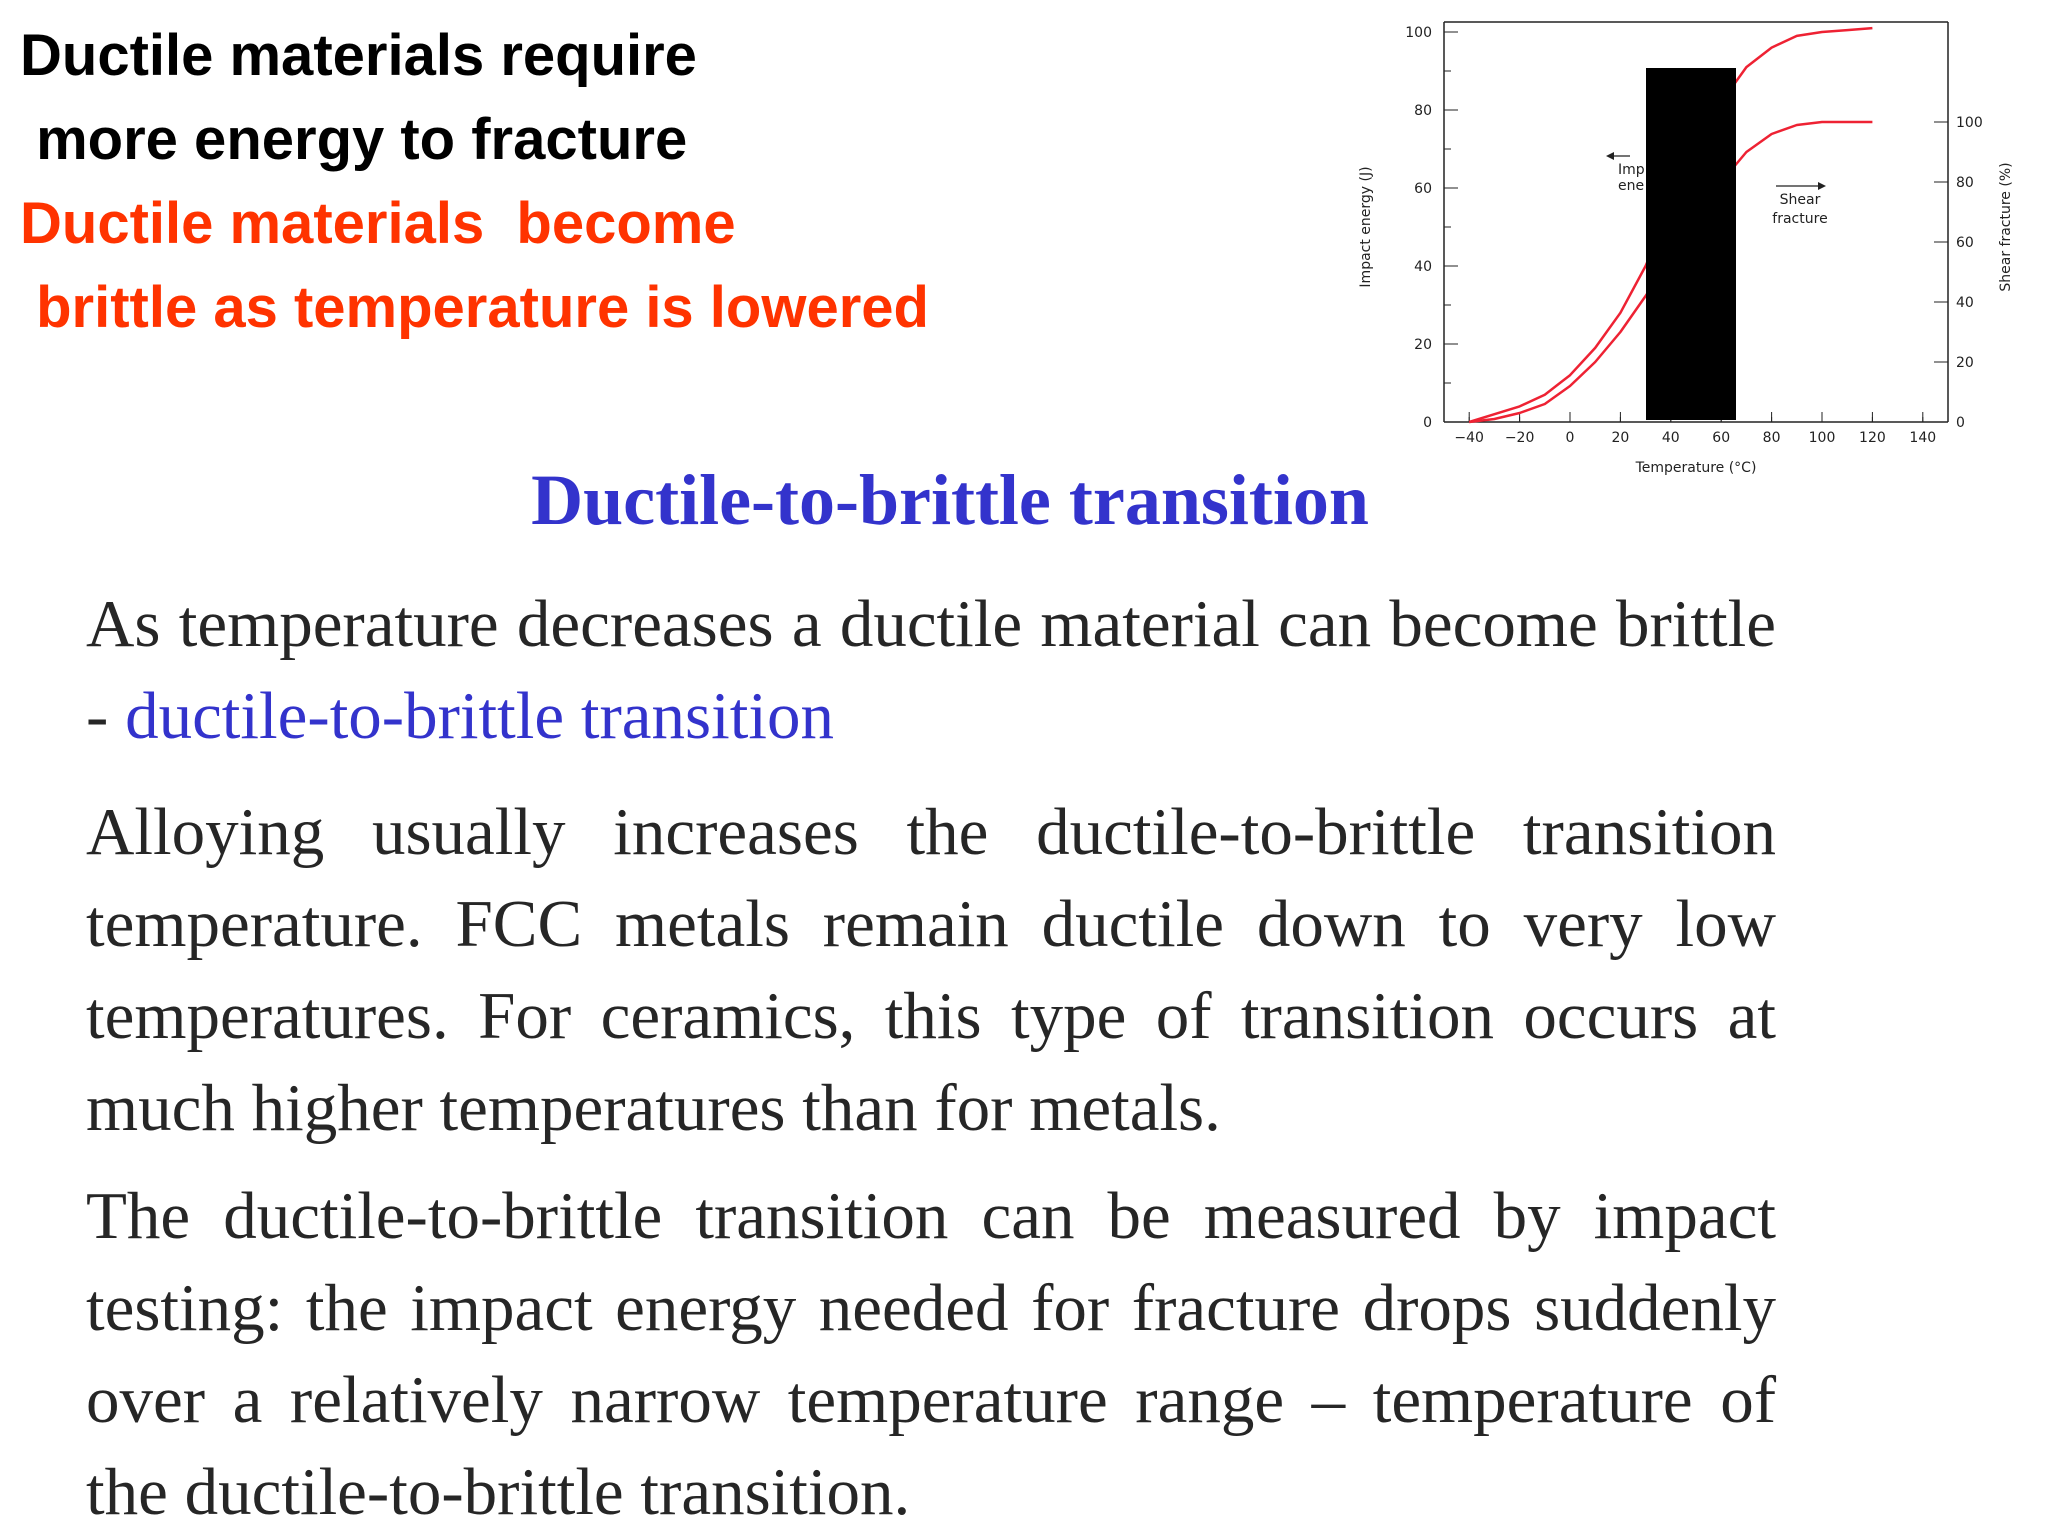 This screenshot has height=1538, width=2048. What do you see at coordinates (479, 716) in the screenshot?
I see `term-highlight: ductile-to-brittle transition` at bounding box center [479, 716].